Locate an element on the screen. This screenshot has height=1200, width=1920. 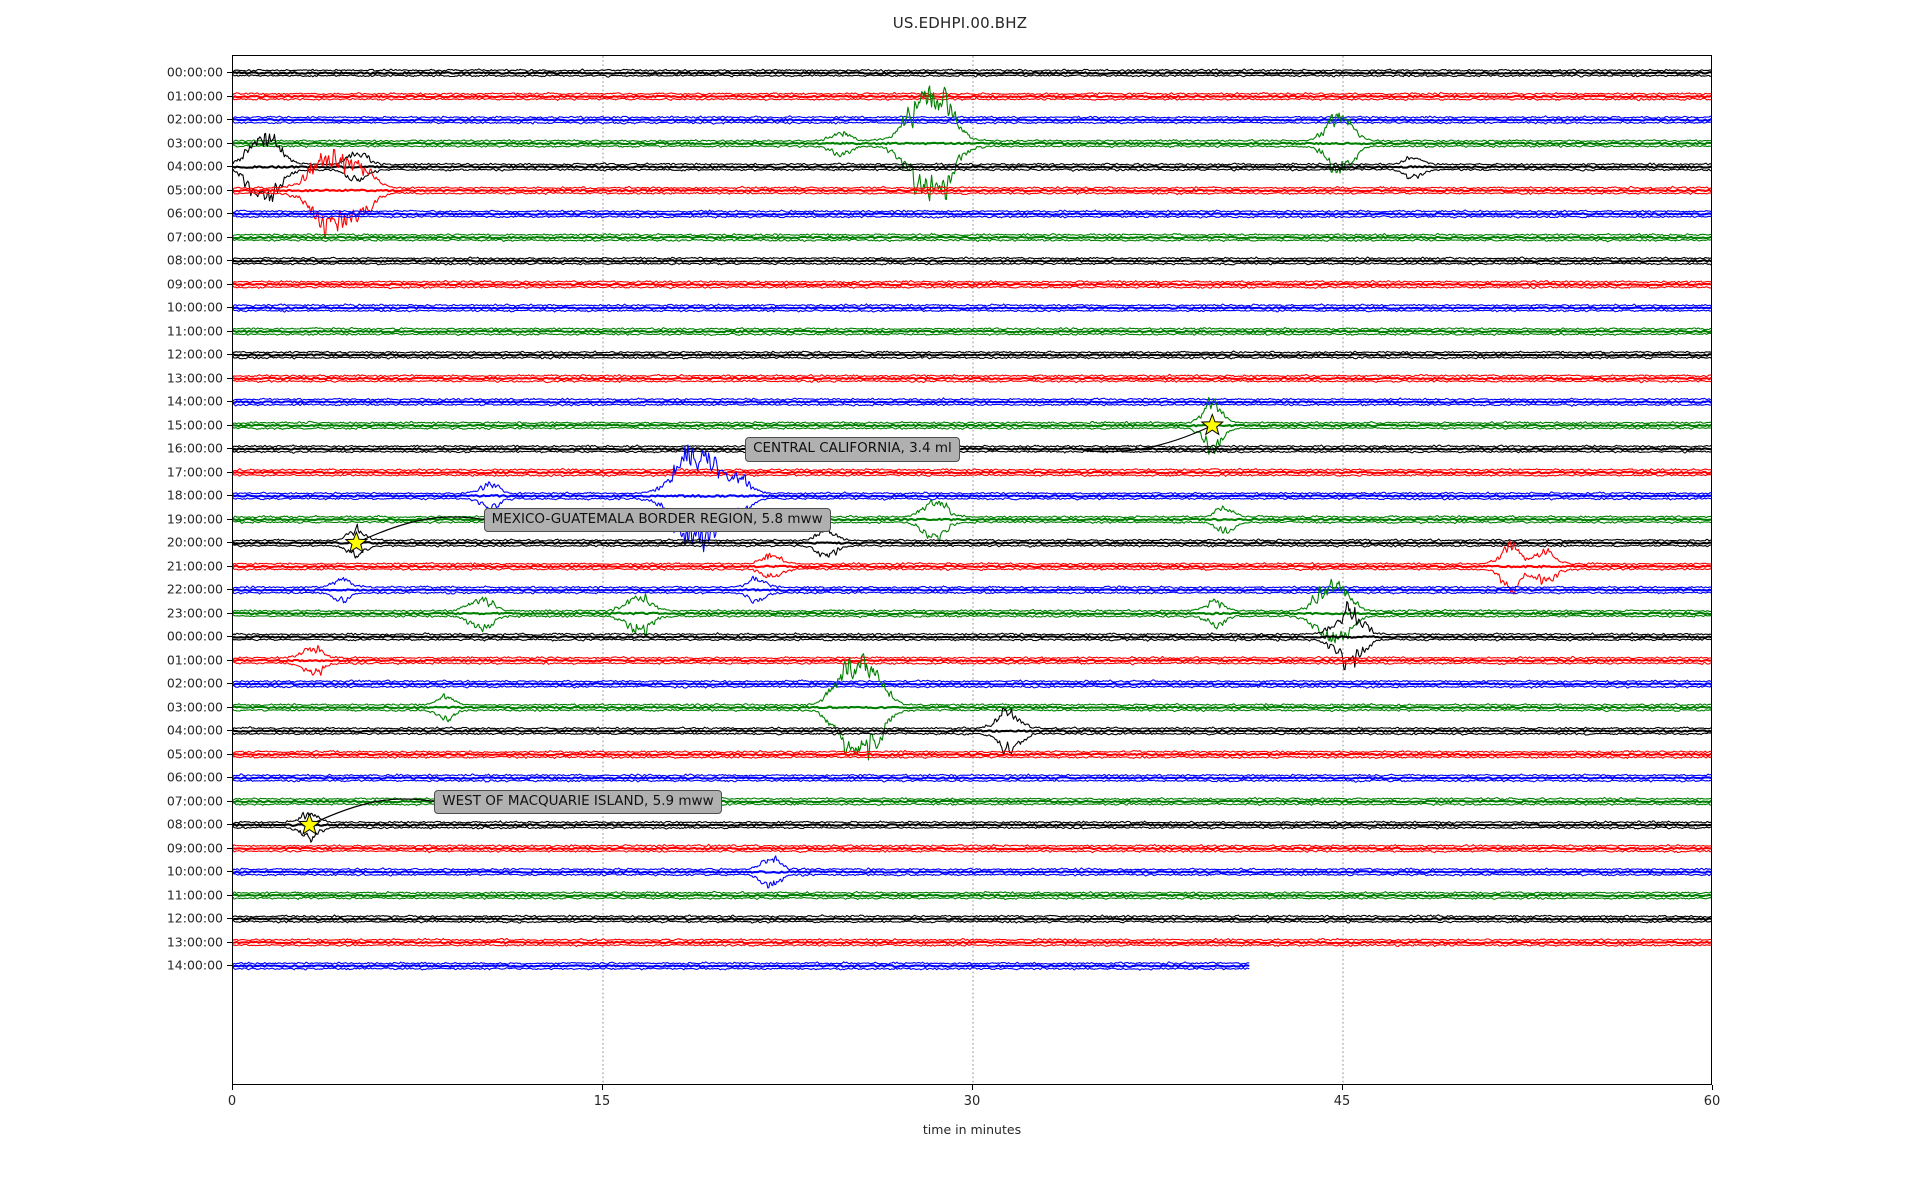
x-axis-tick-label: 30 is located at coordinates (972, 1101).